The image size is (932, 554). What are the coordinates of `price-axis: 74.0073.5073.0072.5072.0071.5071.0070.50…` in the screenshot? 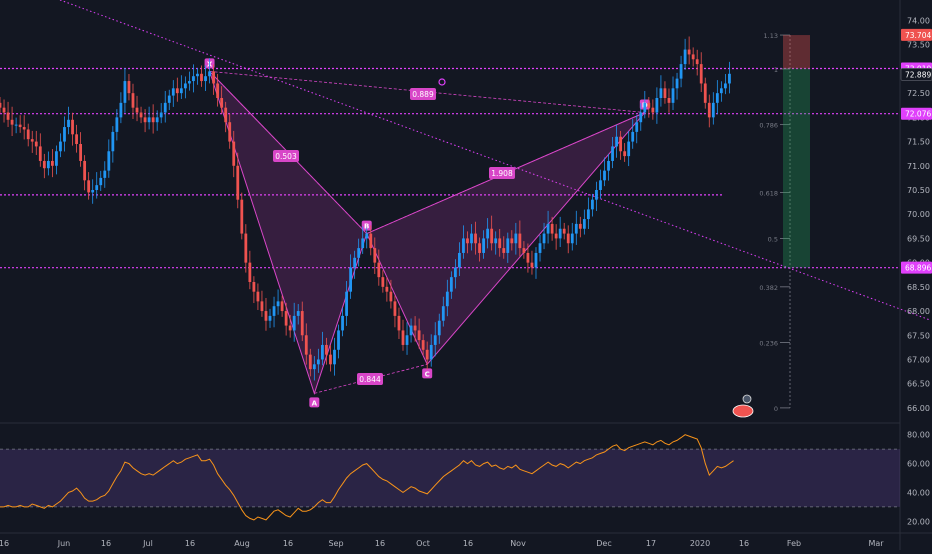 It's located at (916, 215).